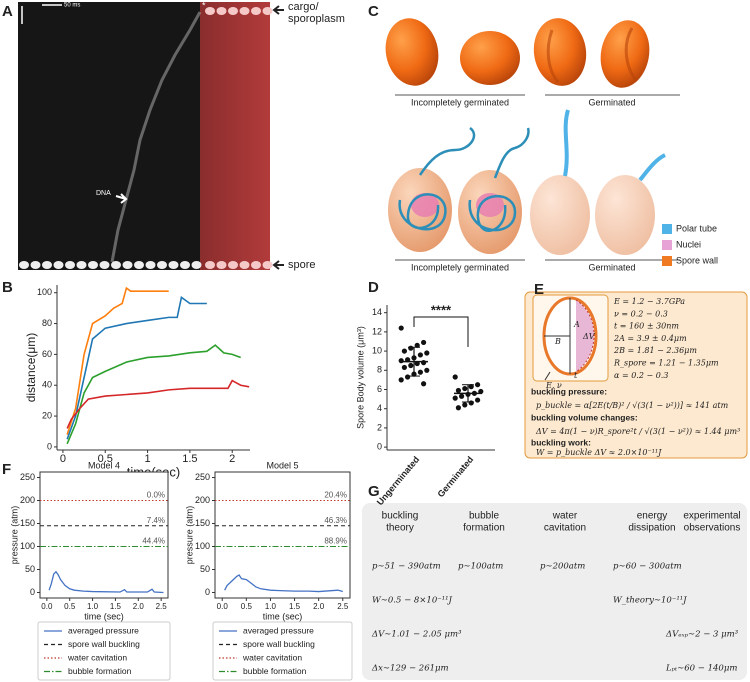 The width and height of the screenshot is (750, 682). I want to click on y-tick-label: 250, so click(202, 477).